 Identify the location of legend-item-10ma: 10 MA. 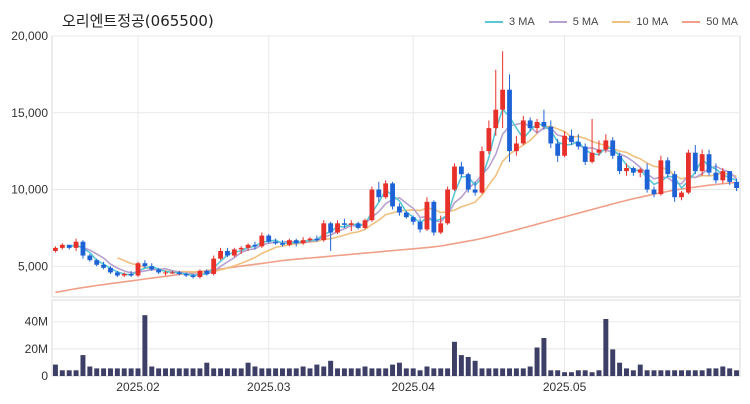
(640, 22).